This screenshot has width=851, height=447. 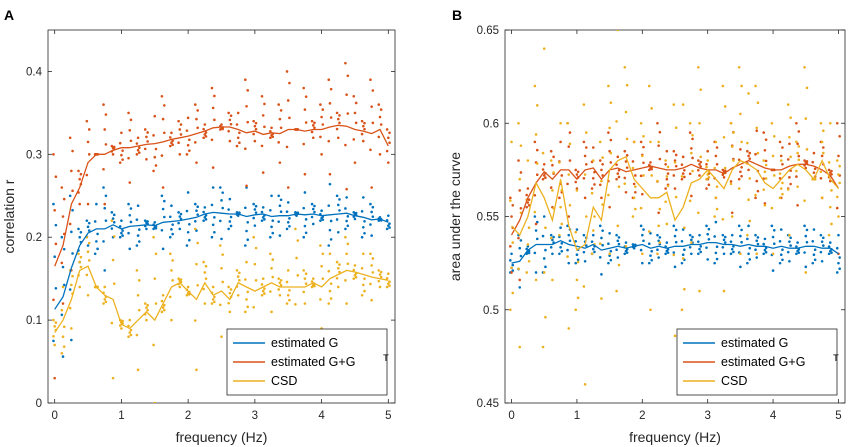 What do you see at coordinates (221, 260) in the screenshot?
I see `estimated-g-line` at bounding box center [221, 260].